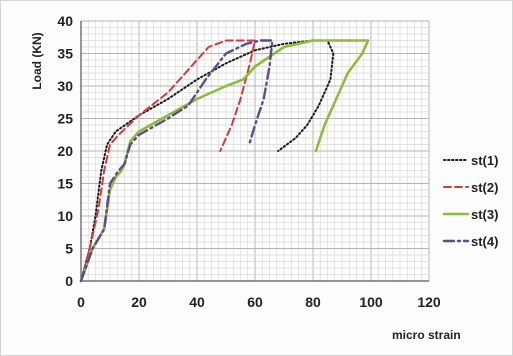 The width and height of the screenshot is (513, 356). I want to click on y-tick-label: 25, so click(65, 119).